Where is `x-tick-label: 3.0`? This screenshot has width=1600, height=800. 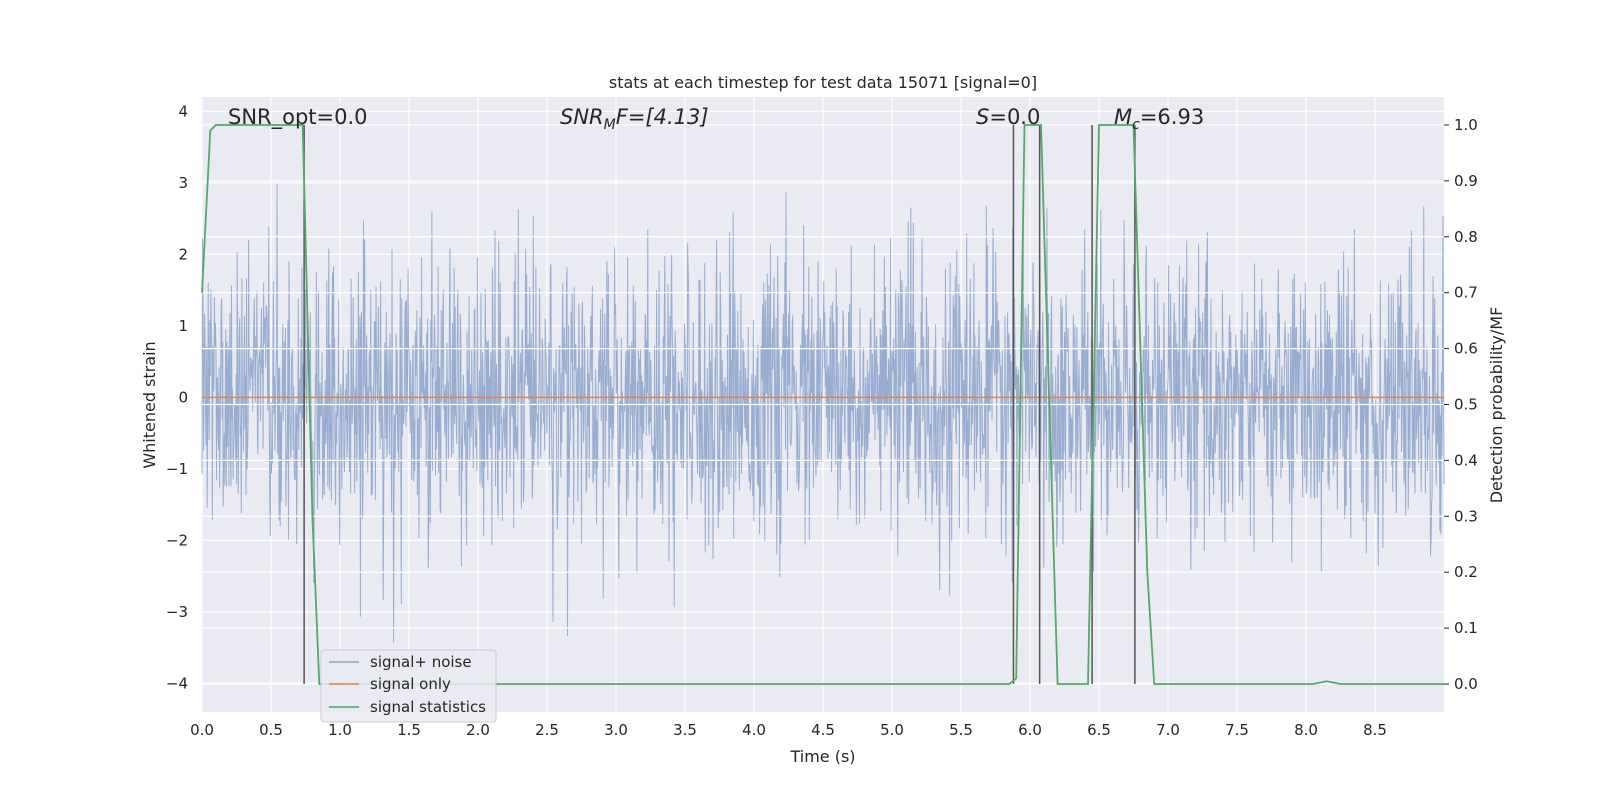 x-tick-label: 3.0 is located at coordinates (616, 730).